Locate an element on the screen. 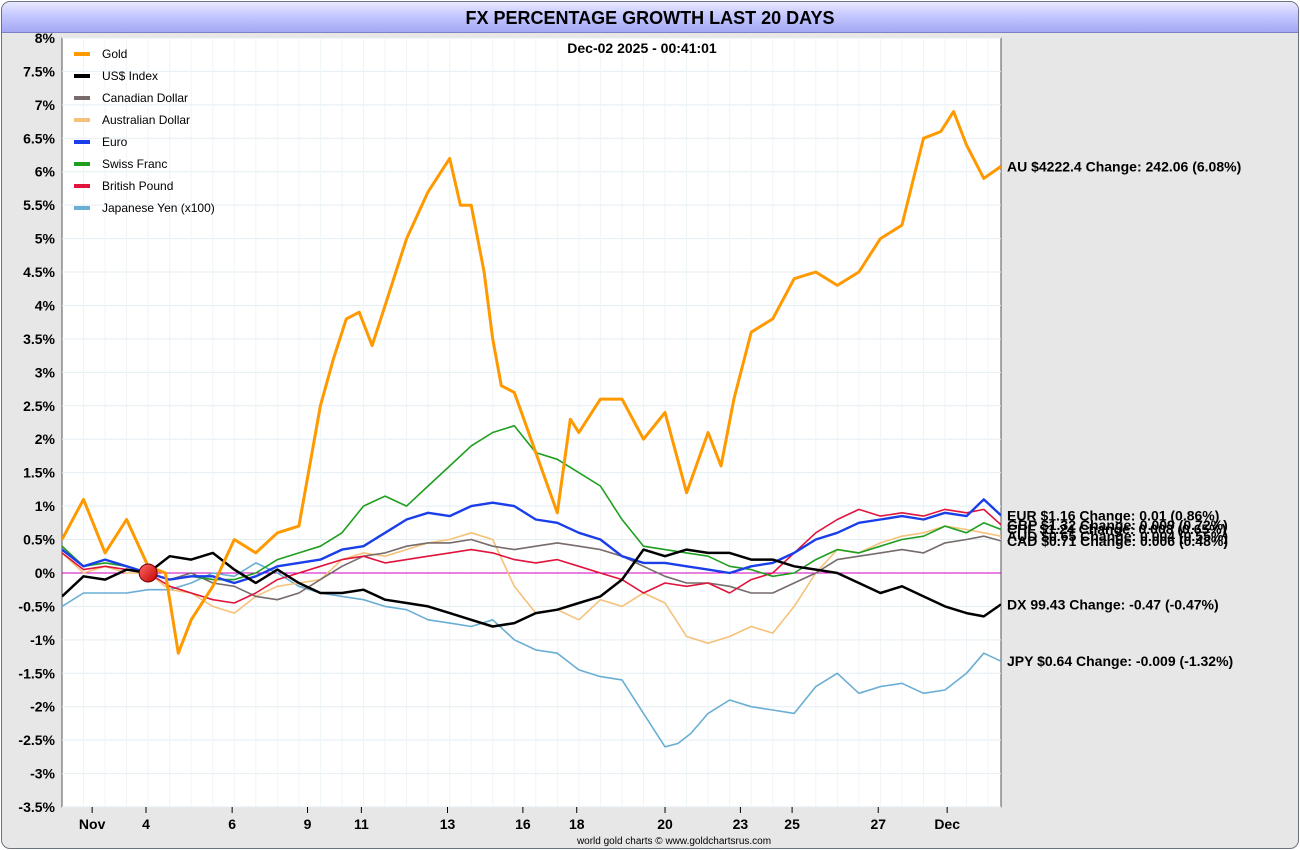 The width and height of the screenshot is (1300, 850). x-tick-label: 23 is located at coordinates (741, 824).